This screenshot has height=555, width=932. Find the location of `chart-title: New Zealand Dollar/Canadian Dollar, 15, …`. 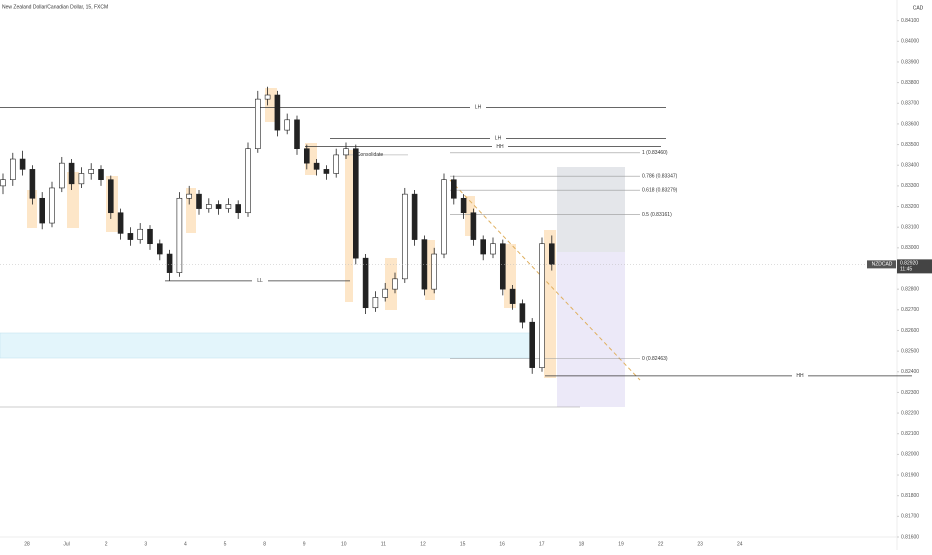

chart-title: New Zealand Dollar/Canadian Dollar, 15, … is located at coordinates (55, 7).